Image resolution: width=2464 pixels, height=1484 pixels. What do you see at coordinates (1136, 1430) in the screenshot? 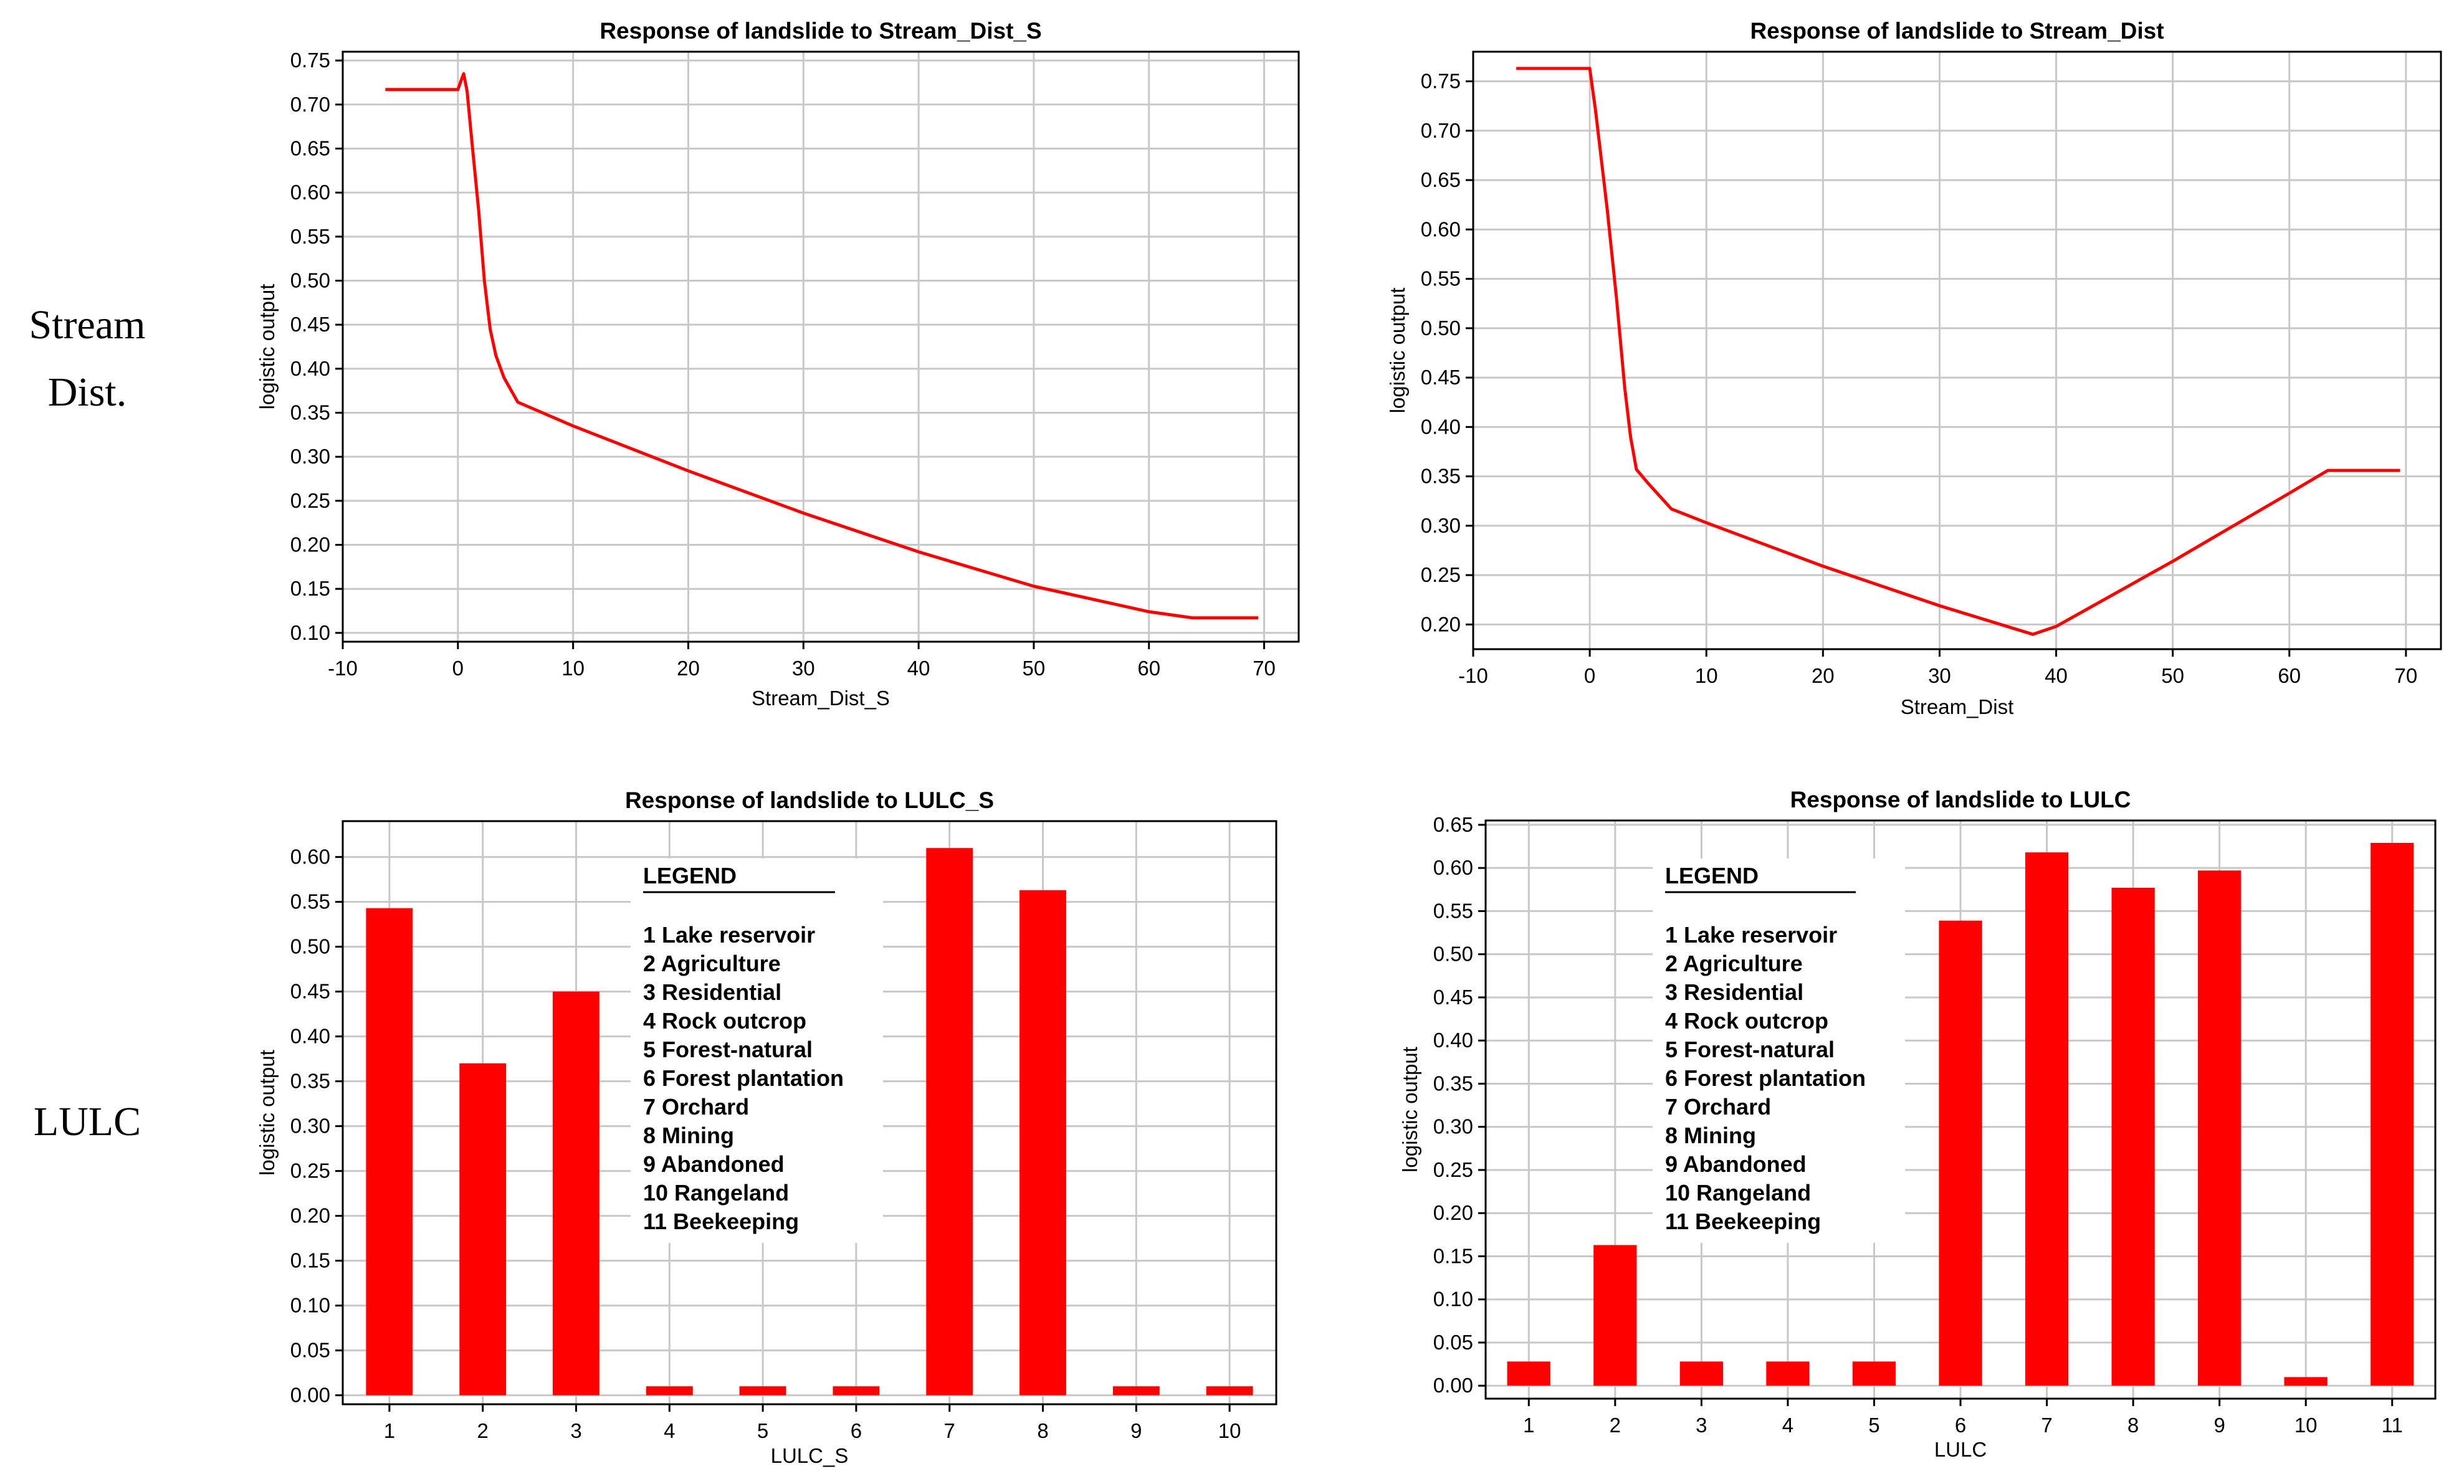
I see `x-tick-label: 9` at bounding box center [1136, 1430].